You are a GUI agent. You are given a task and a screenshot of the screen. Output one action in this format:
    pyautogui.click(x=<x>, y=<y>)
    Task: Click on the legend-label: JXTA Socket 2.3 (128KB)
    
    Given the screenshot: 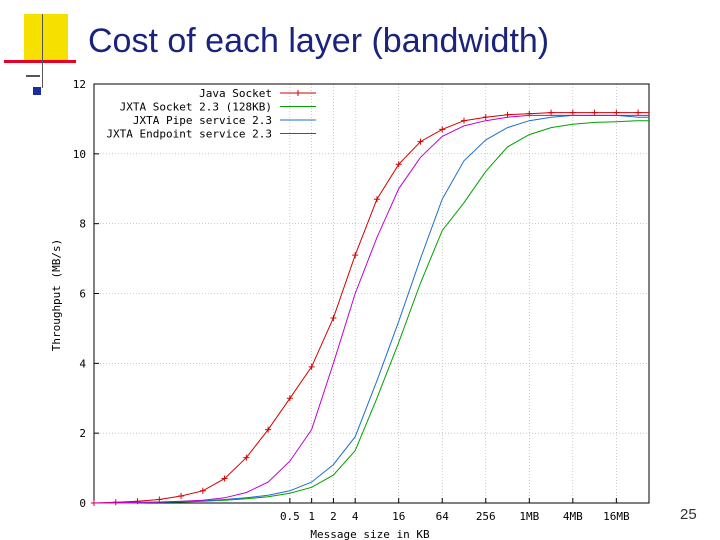 What is the action you would take?
    pyautogui.click(x=196, y=107)
    